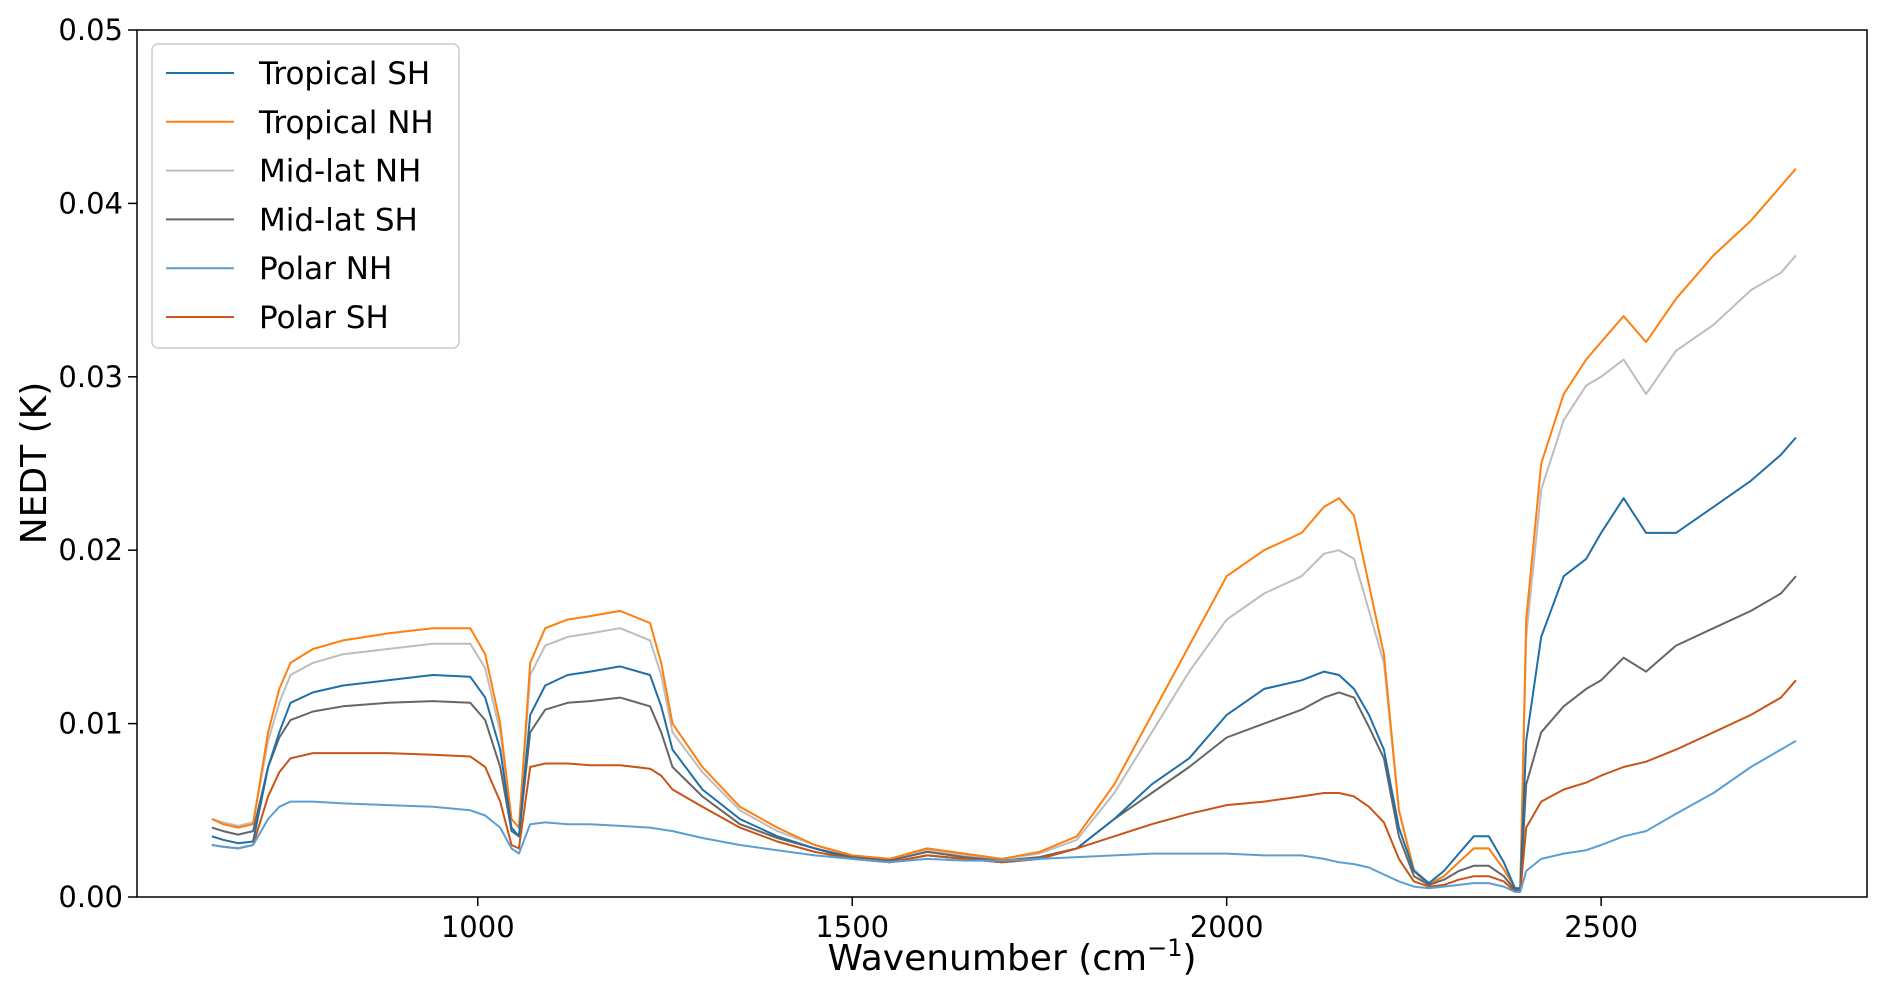  Describe the element at coordinates (344, 74) in the screenshot. I see `legend-label: Tropical SH` at that location.